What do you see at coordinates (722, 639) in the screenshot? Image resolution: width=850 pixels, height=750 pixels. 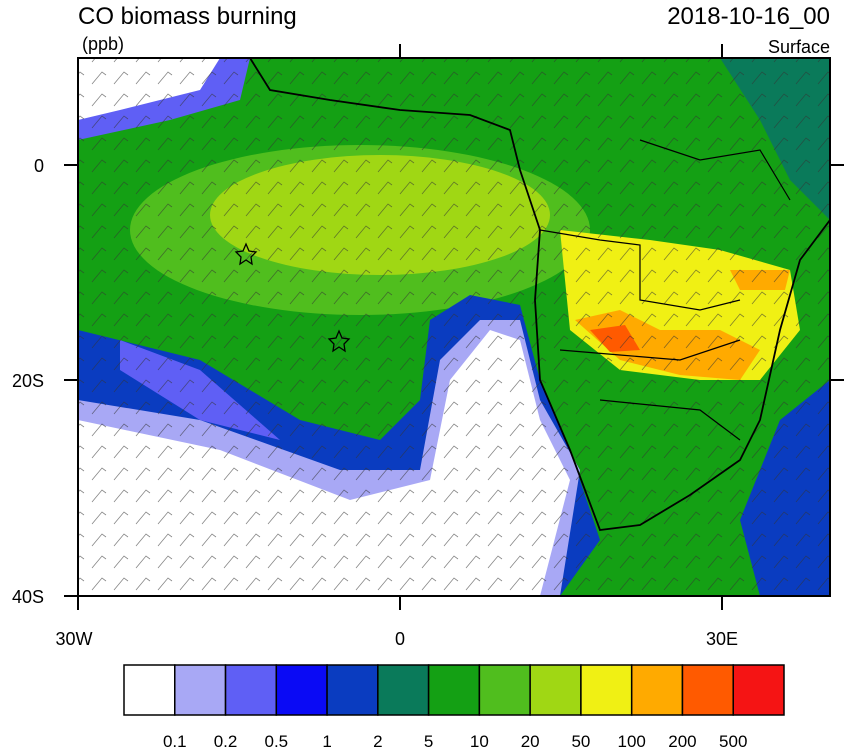 I see `x-tick-label: 30E` at bounding box center [722, 639].